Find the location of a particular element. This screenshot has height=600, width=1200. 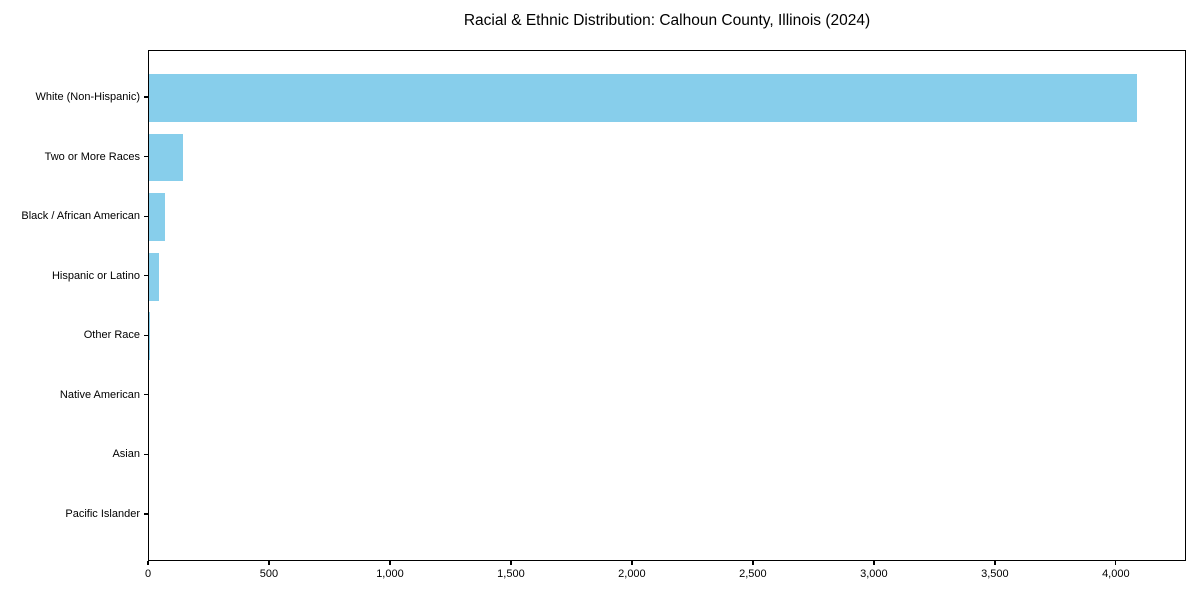

y-tick-label: Black / African American is located at coordinates (80, 216).